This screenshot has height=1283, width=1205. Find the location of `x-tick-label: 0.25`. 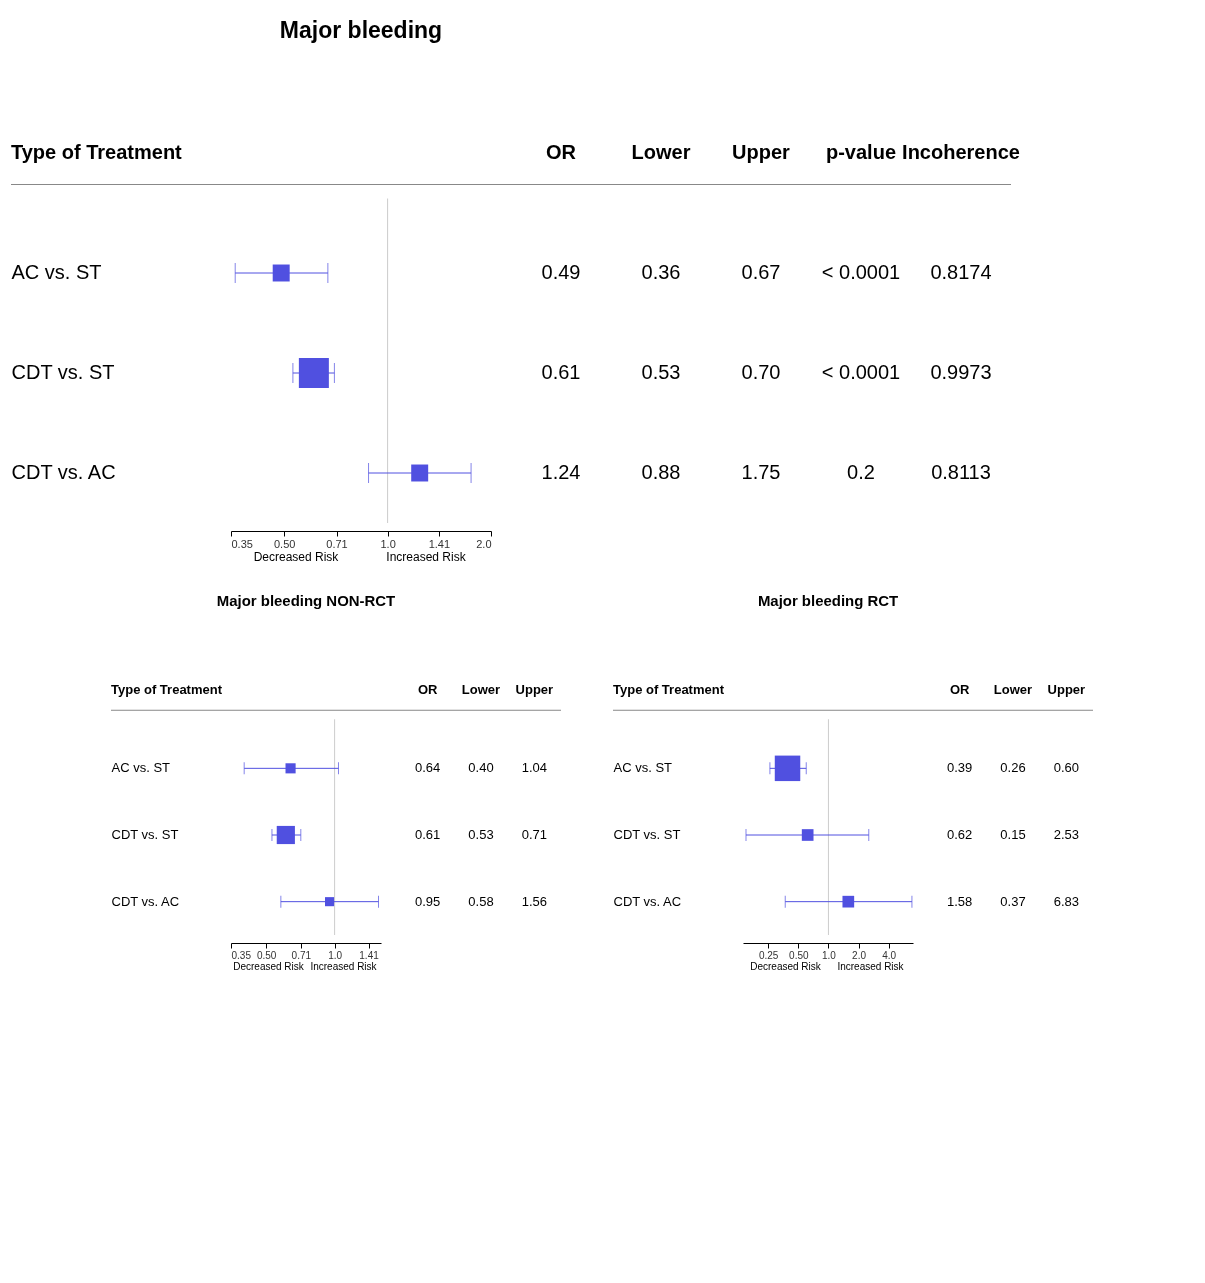

x-tick-label: 0.25 is located at coordinates (768, 955).